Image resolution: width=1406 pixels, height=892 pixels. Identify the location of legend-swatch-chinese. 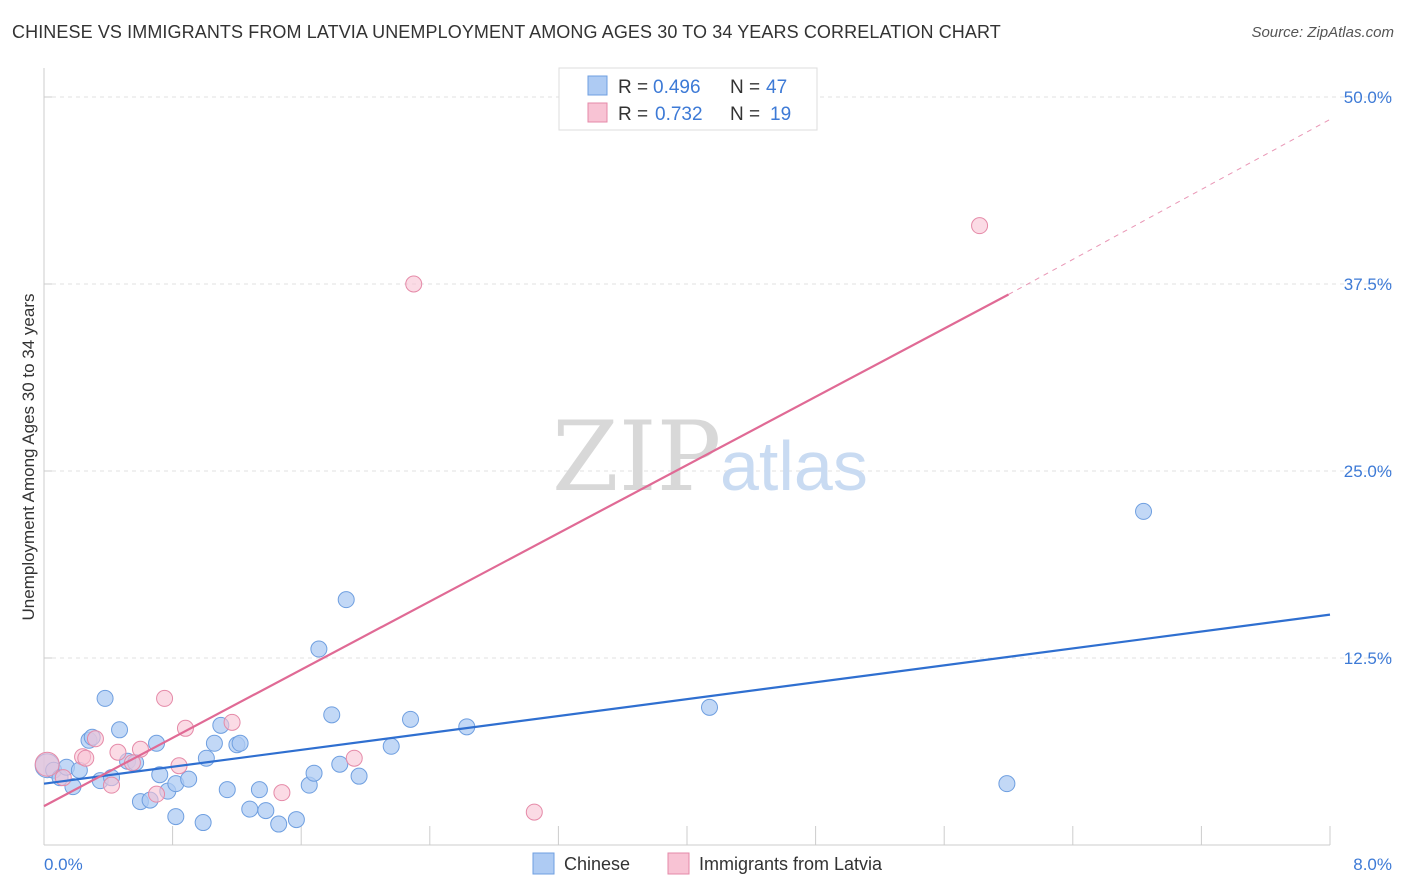
(597, 85).